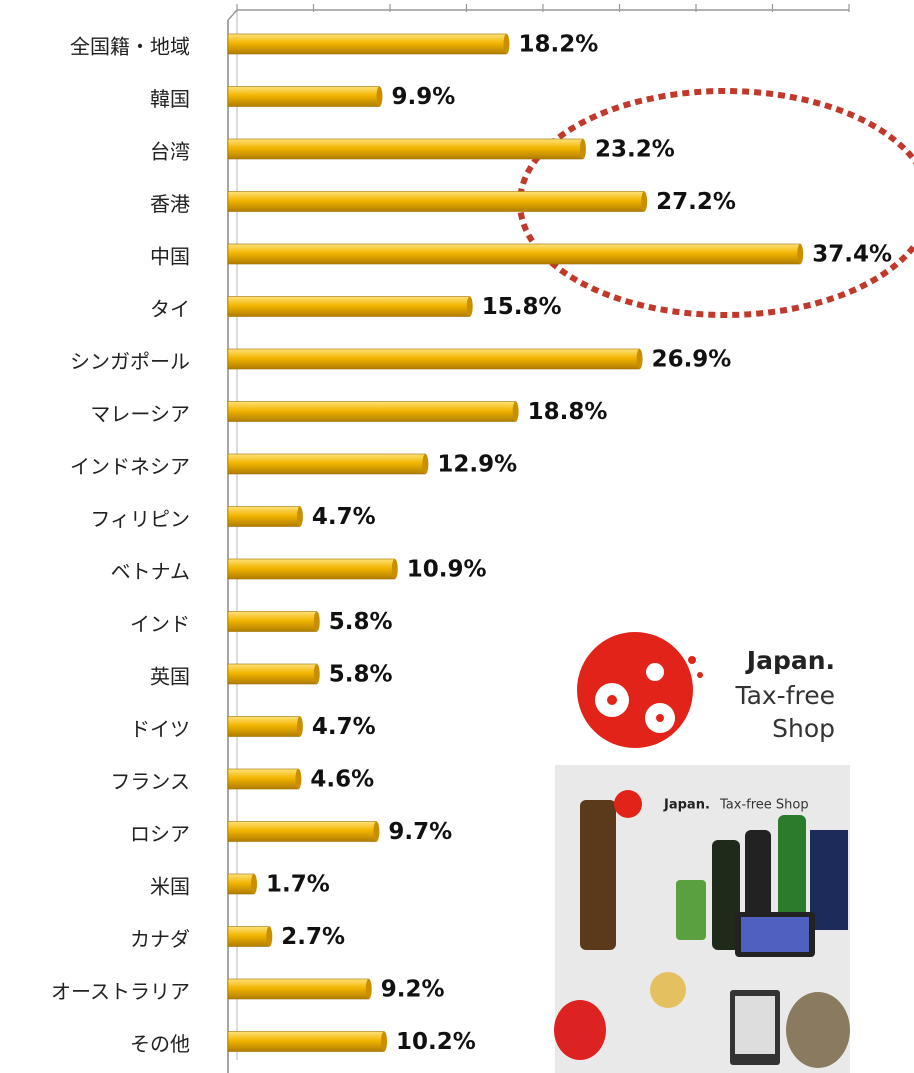  Describe the element at coordinates (160, 939) in the screenshot. I see `category-label: カナダ` at that location.